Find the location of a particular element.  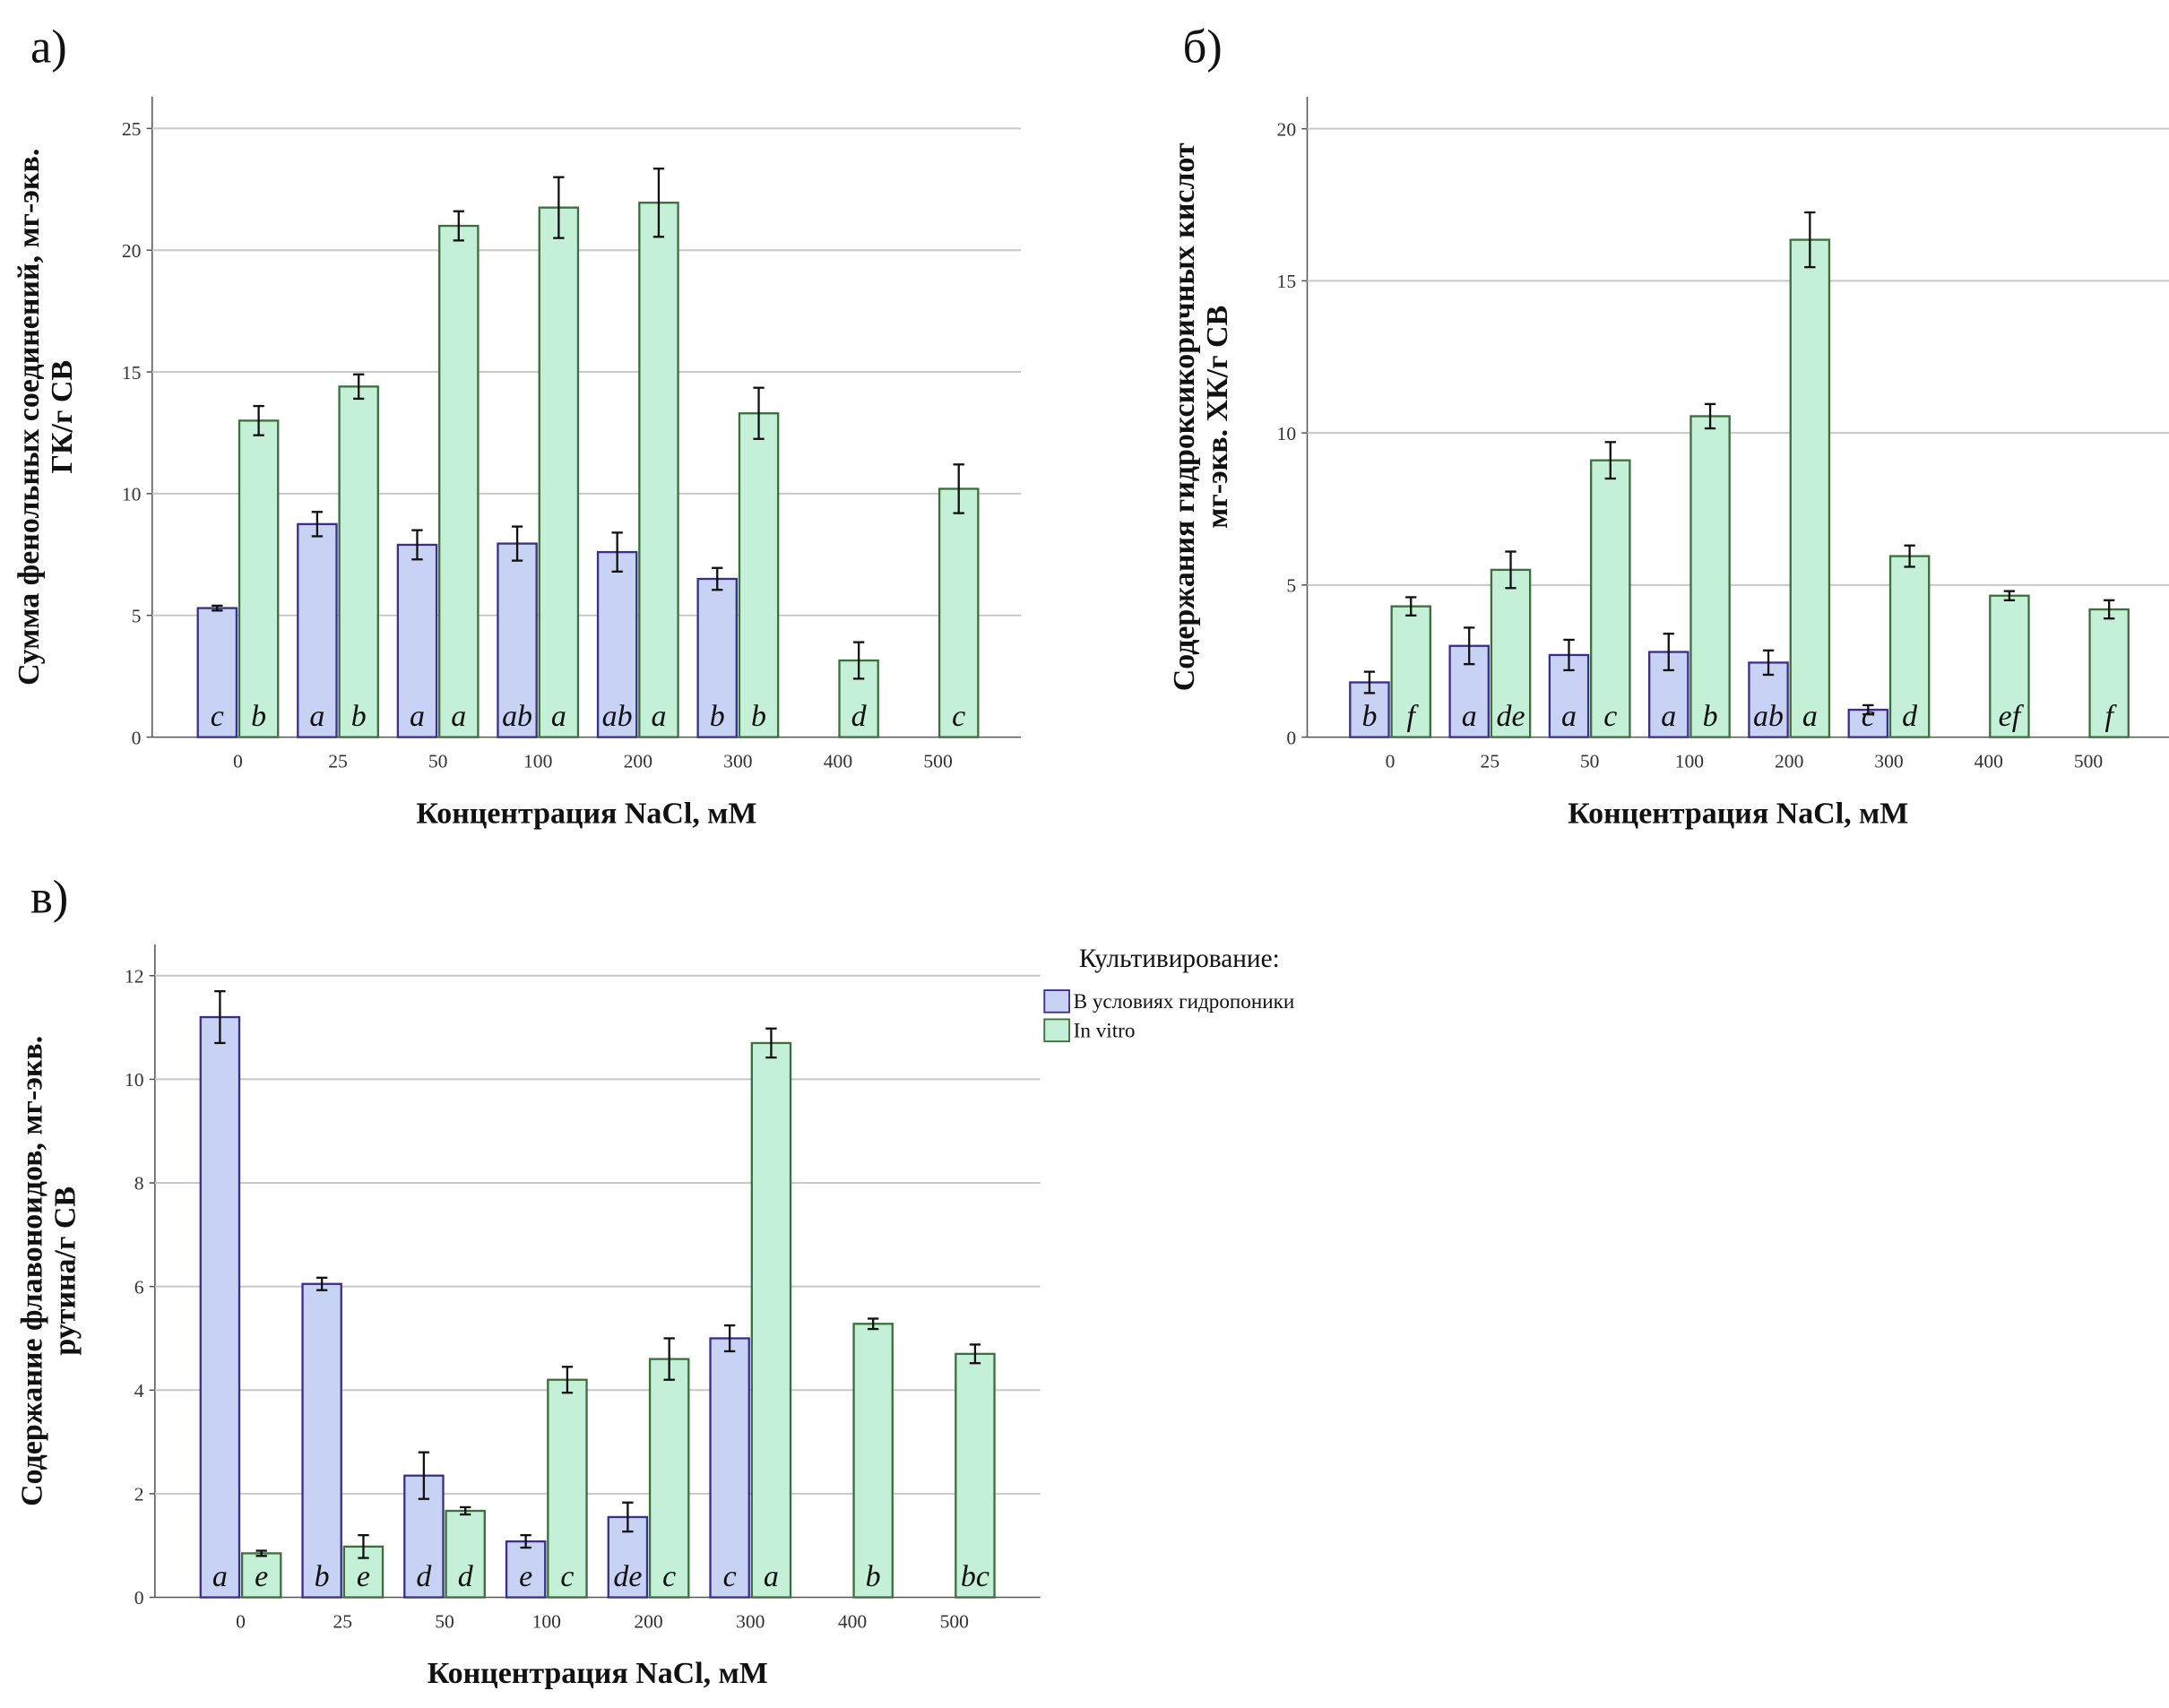

y-axis-title: Содержание флавоноидов, мг-экв. is located at coordinates (32, 1271).